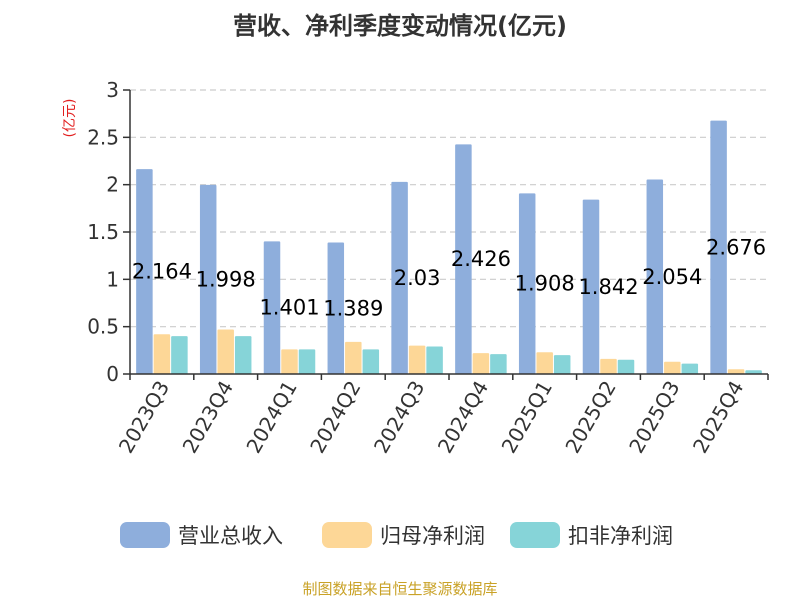  Describe the element at coordinates (399, 589) in the screenshot. I see `source-note: 制图数据来自恒生聚源数据库` at that location.